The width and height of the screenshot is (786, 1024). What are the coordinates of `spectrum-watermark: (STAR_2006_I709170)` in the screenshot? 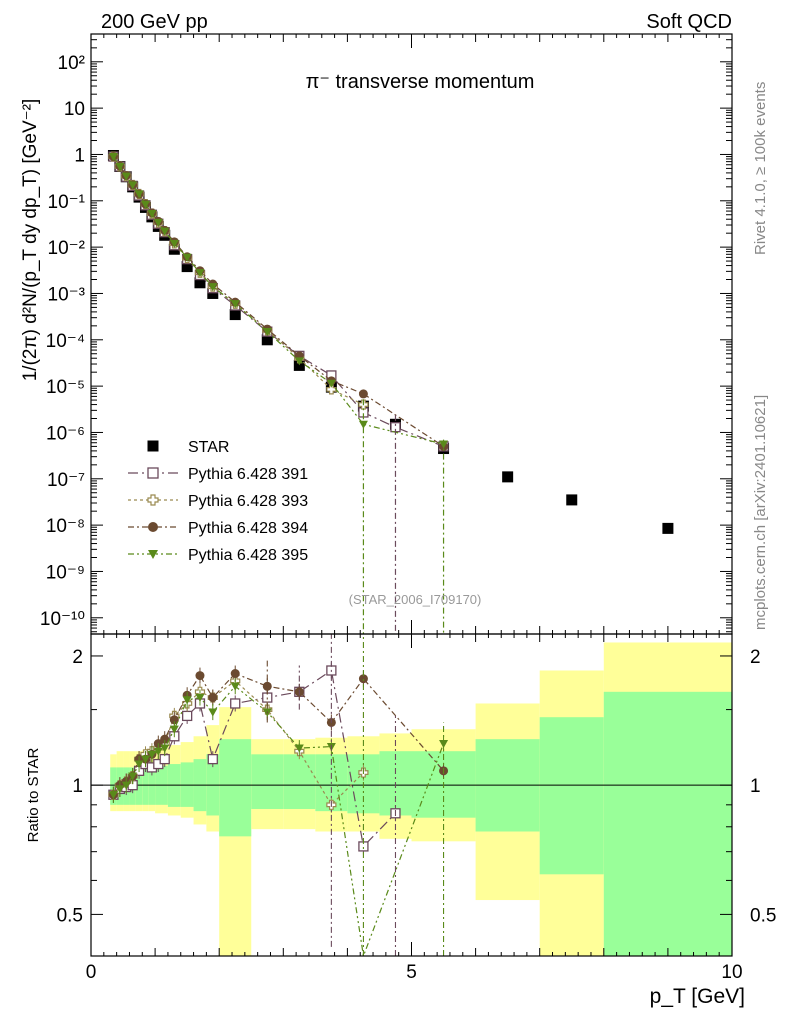 It's located at (415, 599).